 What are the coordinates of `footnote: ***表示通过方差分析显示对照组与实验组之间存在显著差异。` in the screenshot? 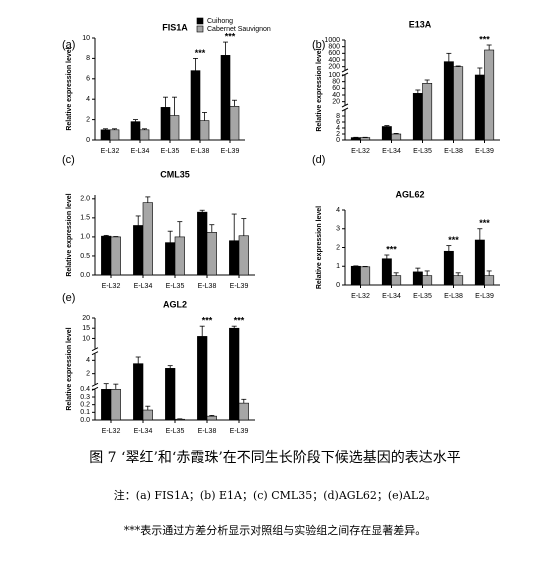 It's located at (275, 530).